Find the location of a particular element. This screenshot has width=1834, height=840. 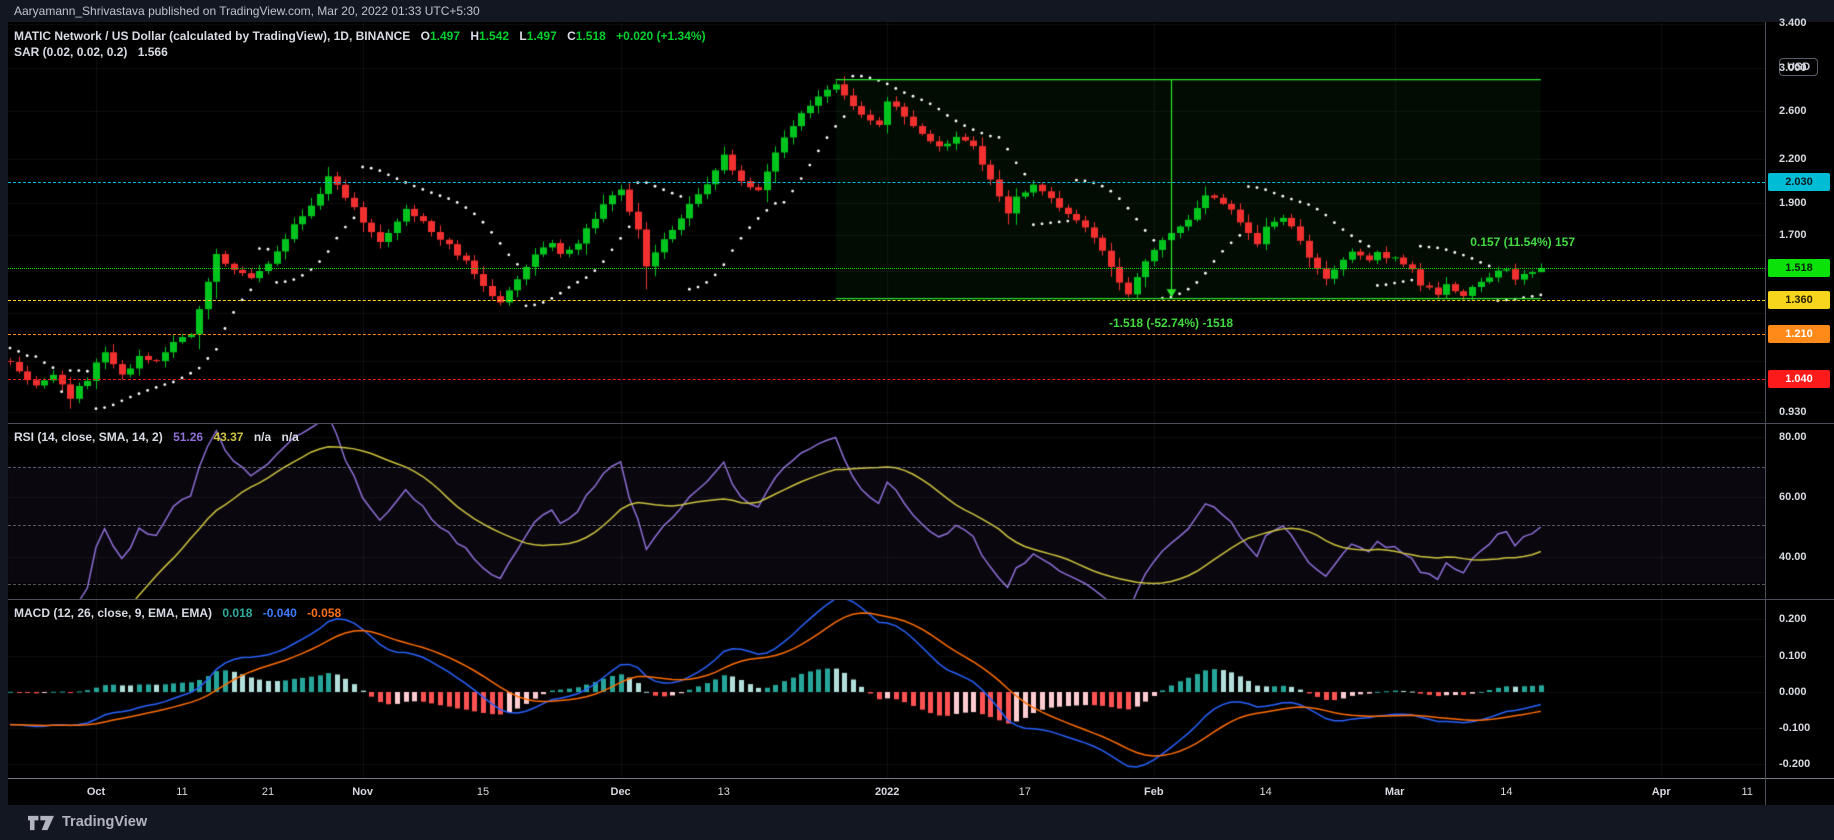

ohlc-close: C1.518 is located at coordinates (586, 36).